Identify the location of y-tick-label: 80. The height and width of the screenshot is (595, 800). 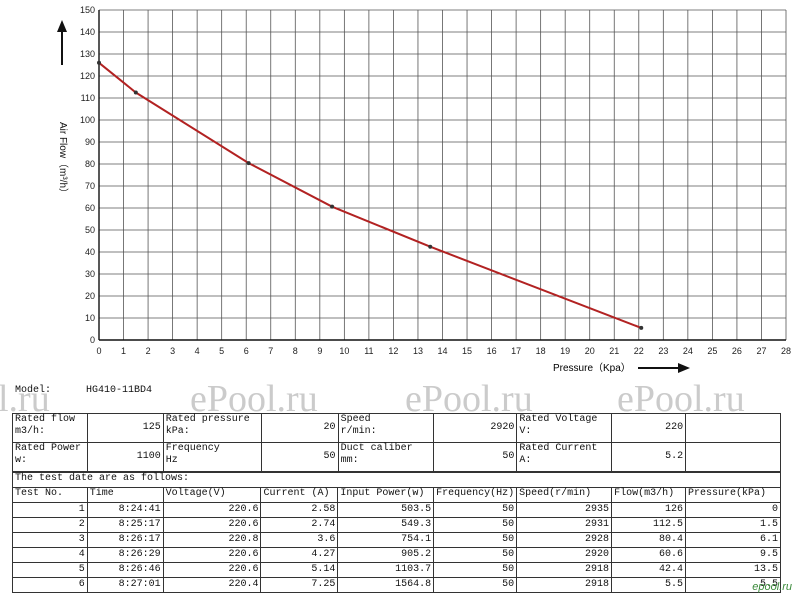
(90, 164).